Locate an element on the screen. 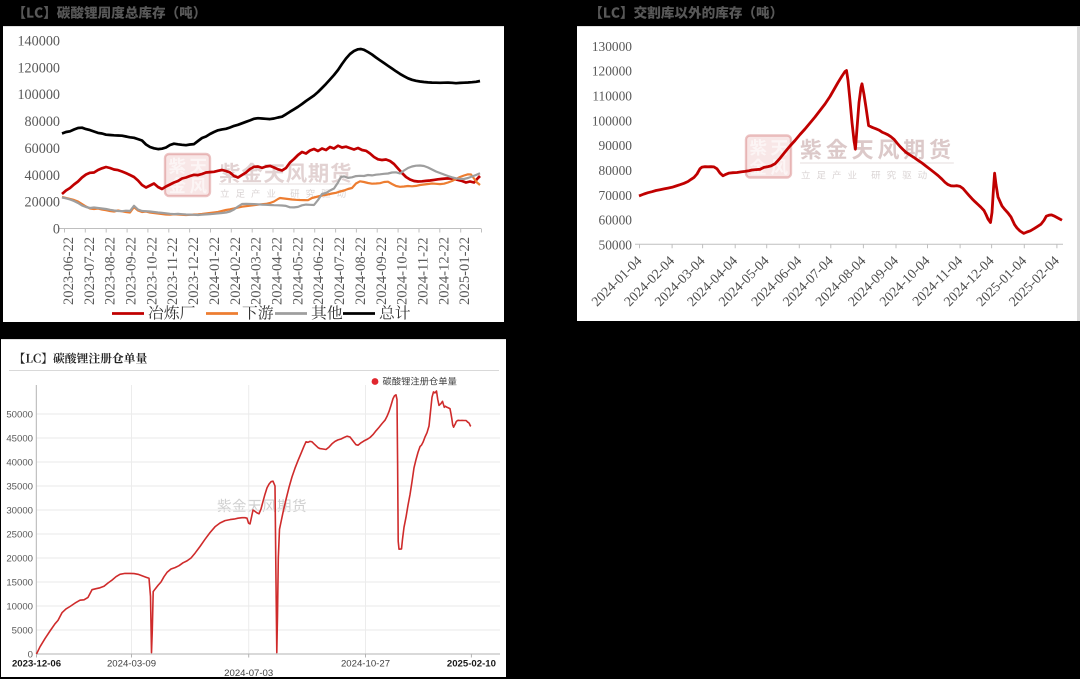 The image size is (1080, 679). svg-text: 2024-01-22 is located at coordinates (215, 270).